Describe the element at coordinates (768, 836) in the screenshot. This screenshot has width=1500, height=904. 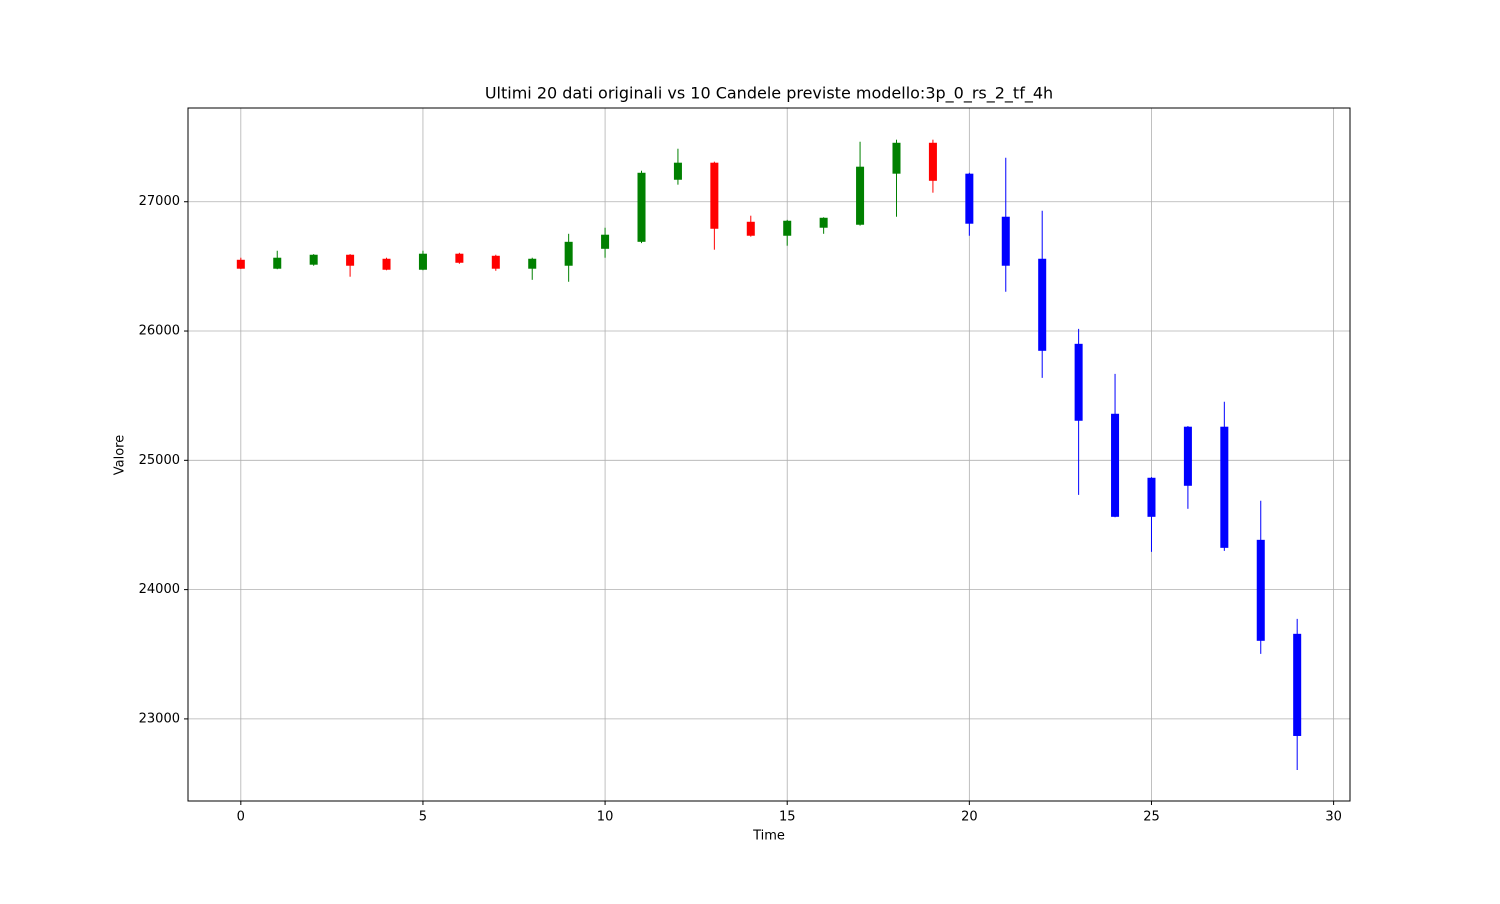
I see `x-axis-label: Time` at that location.